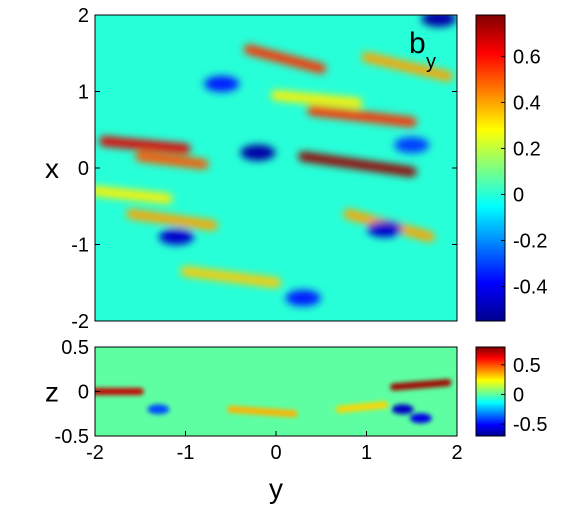 The image size is (582, 507). I want to click on colorbar-tick-label: -0.2, so click(530, 241).